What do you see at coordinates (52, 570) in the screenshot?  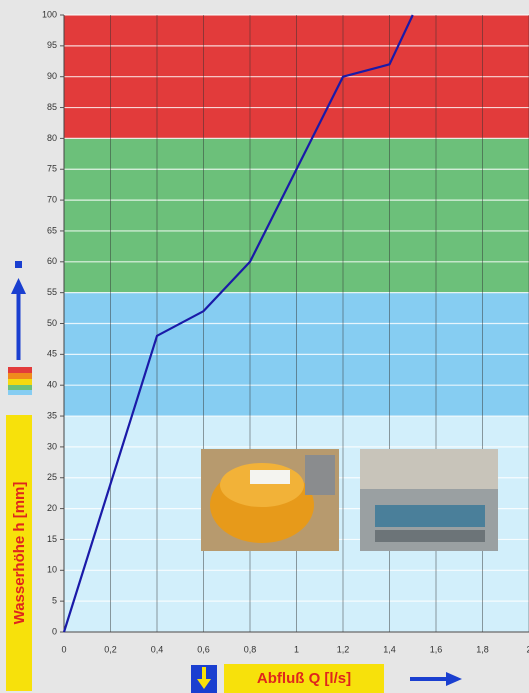 I see `y-tick-label: 10` at bounding box center [52, 570].